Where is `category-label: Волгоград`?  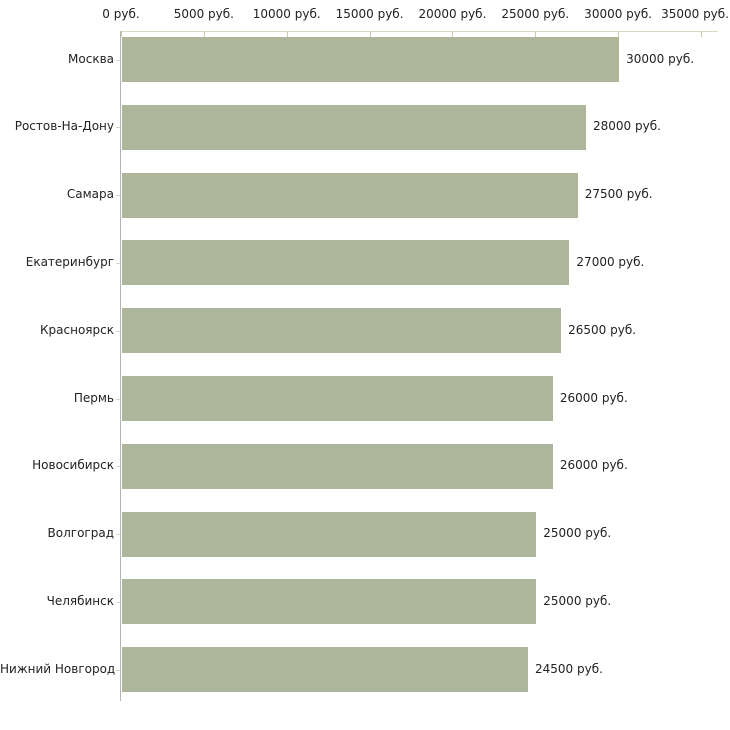 category-label: Волгоград is located at coordinates (80, 533).